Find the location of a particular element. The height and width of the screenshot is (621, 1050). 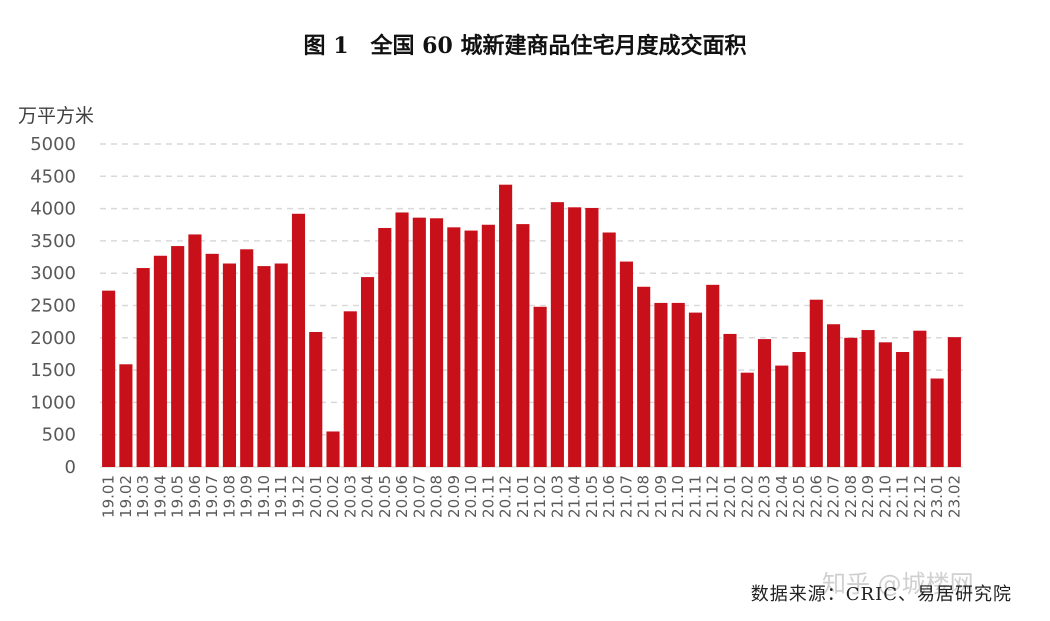

x-tick-label: 20.04 is located at coordinates (368, 496).